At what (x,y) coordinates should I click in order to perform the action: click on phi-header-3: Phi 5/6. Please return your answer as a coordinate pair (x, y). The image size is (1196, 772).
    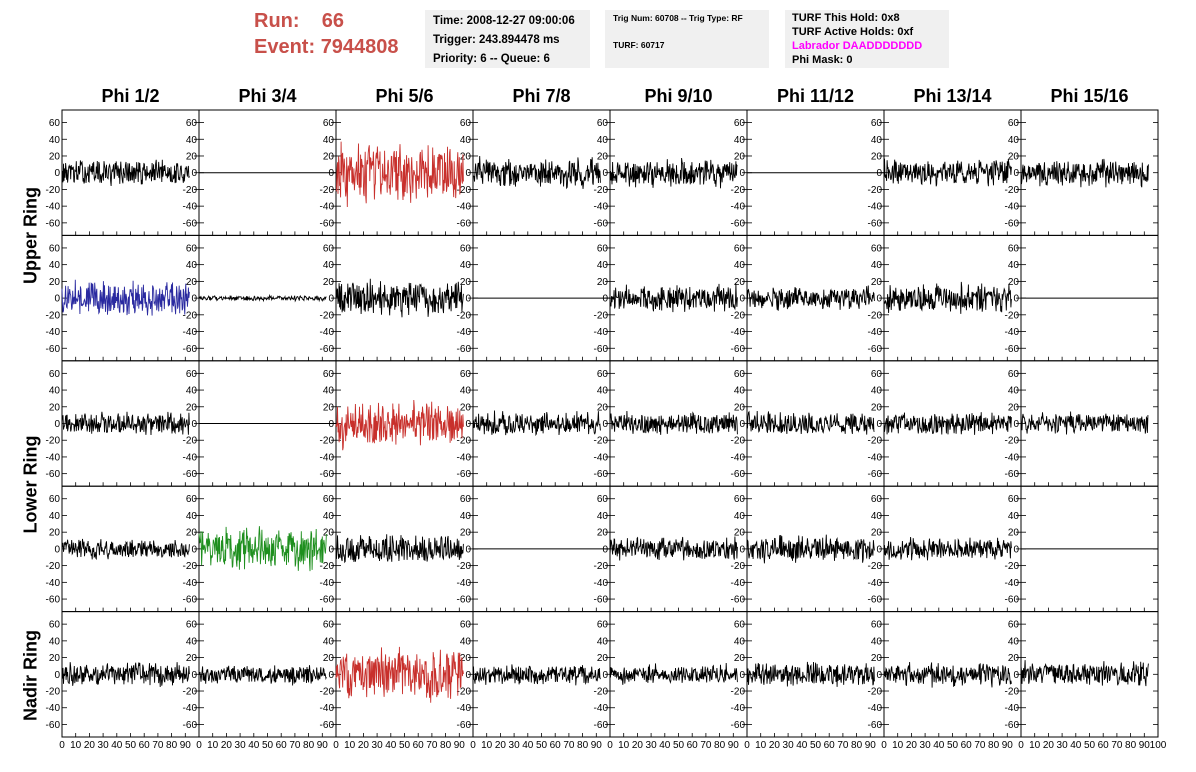
    Looking at the image, I should click on (404, 96).